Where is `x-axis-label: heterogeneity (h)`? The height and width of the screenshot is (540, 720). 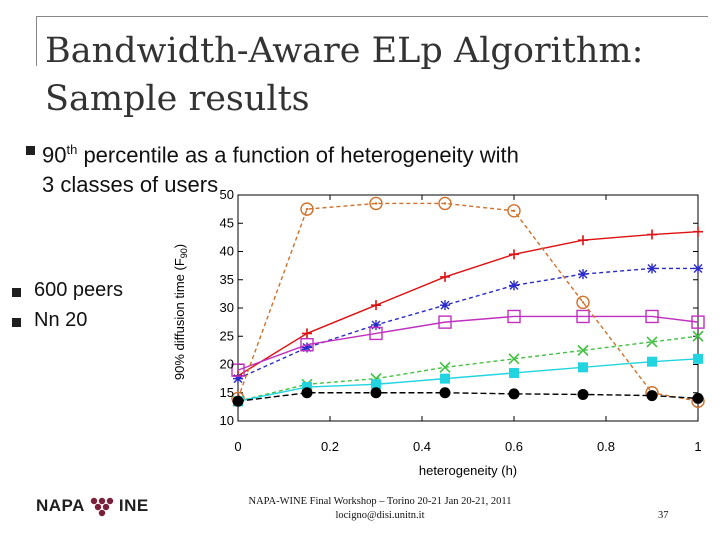 x-axis-label: heterogeneity (h) is located at coordinates (468, 470).